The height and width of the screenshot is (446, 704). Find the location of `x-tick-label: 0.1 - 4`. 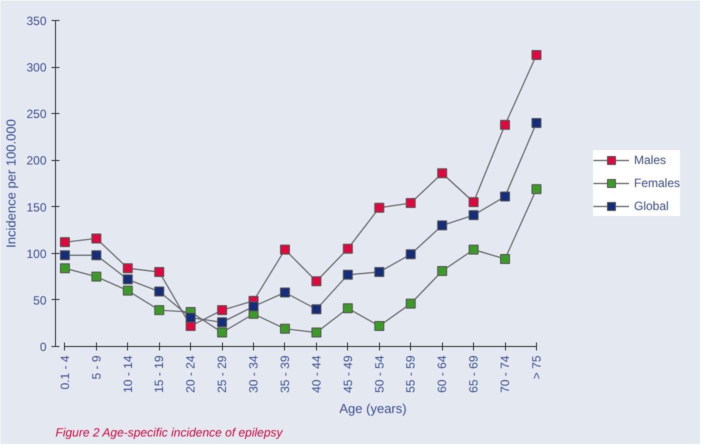

x-tick-label: 0.1 - 4 is located at coordinates (65, 372).